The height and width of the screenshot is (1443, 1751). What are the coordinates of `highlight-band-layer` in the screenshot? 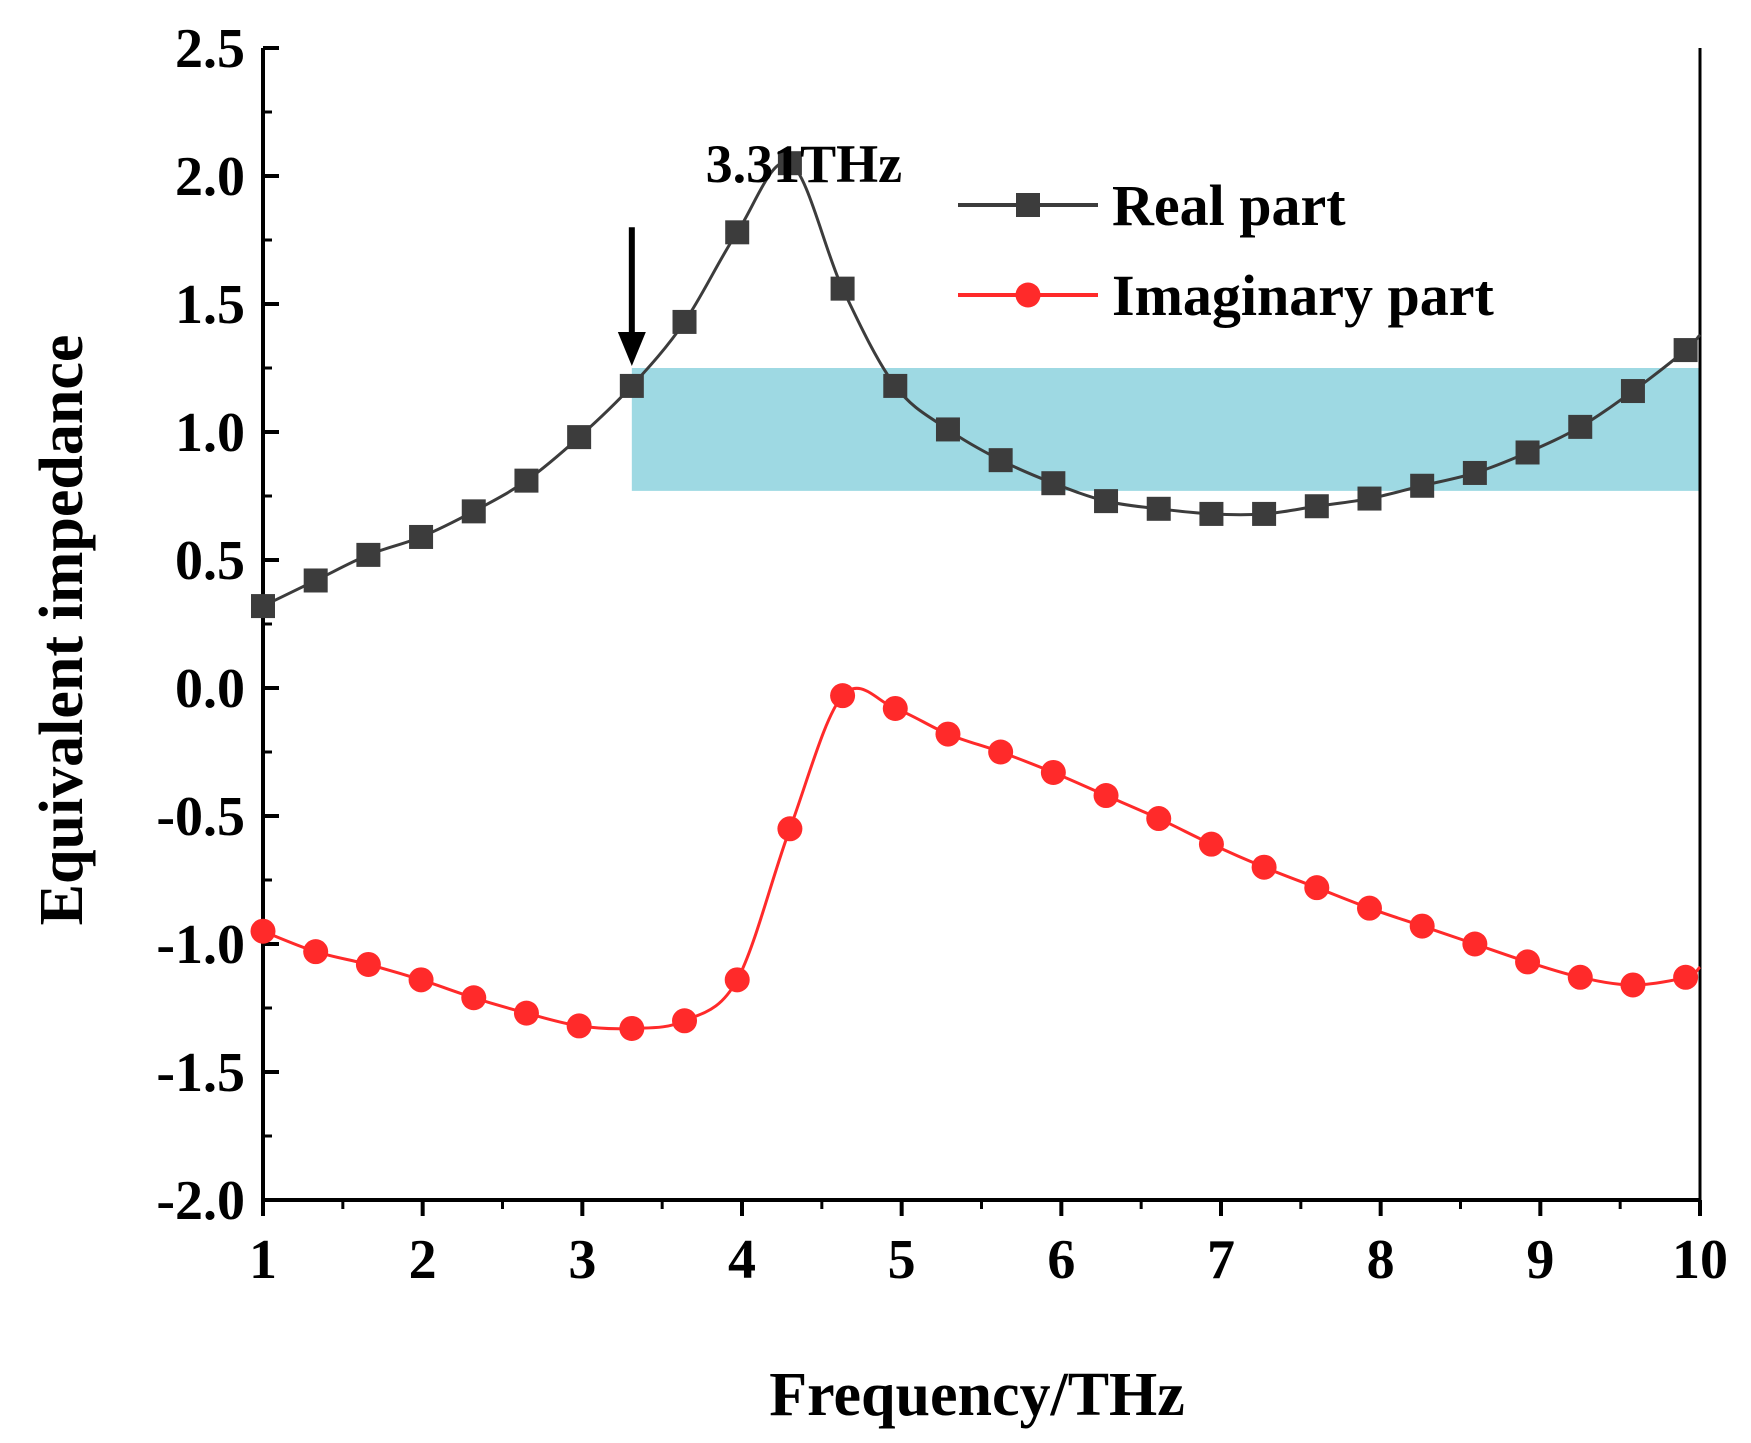 It's located at (1165, 429).